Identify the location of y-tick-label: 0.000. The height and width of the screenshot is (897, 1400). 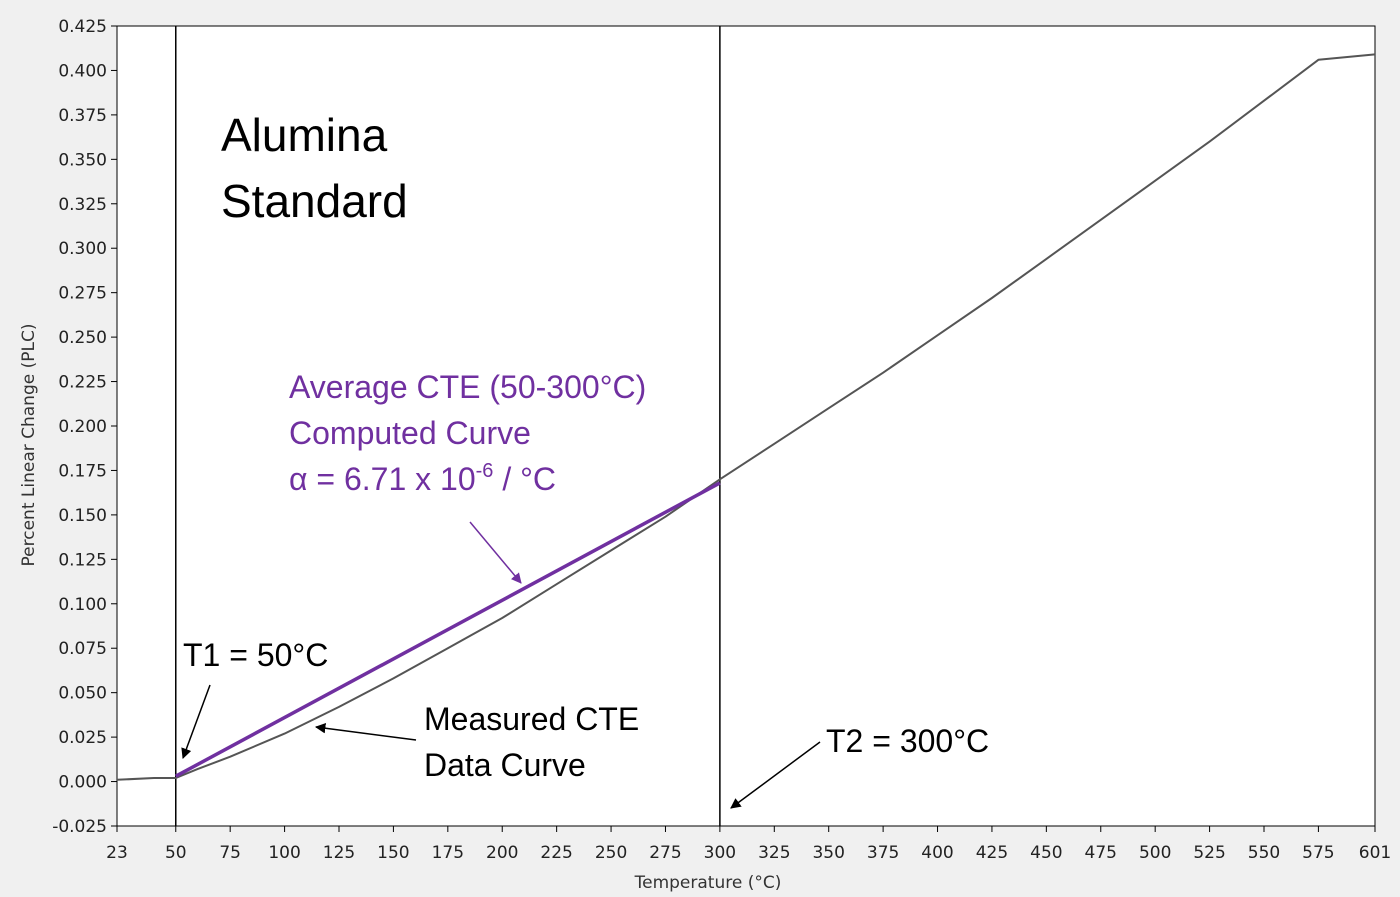
(82, 783).